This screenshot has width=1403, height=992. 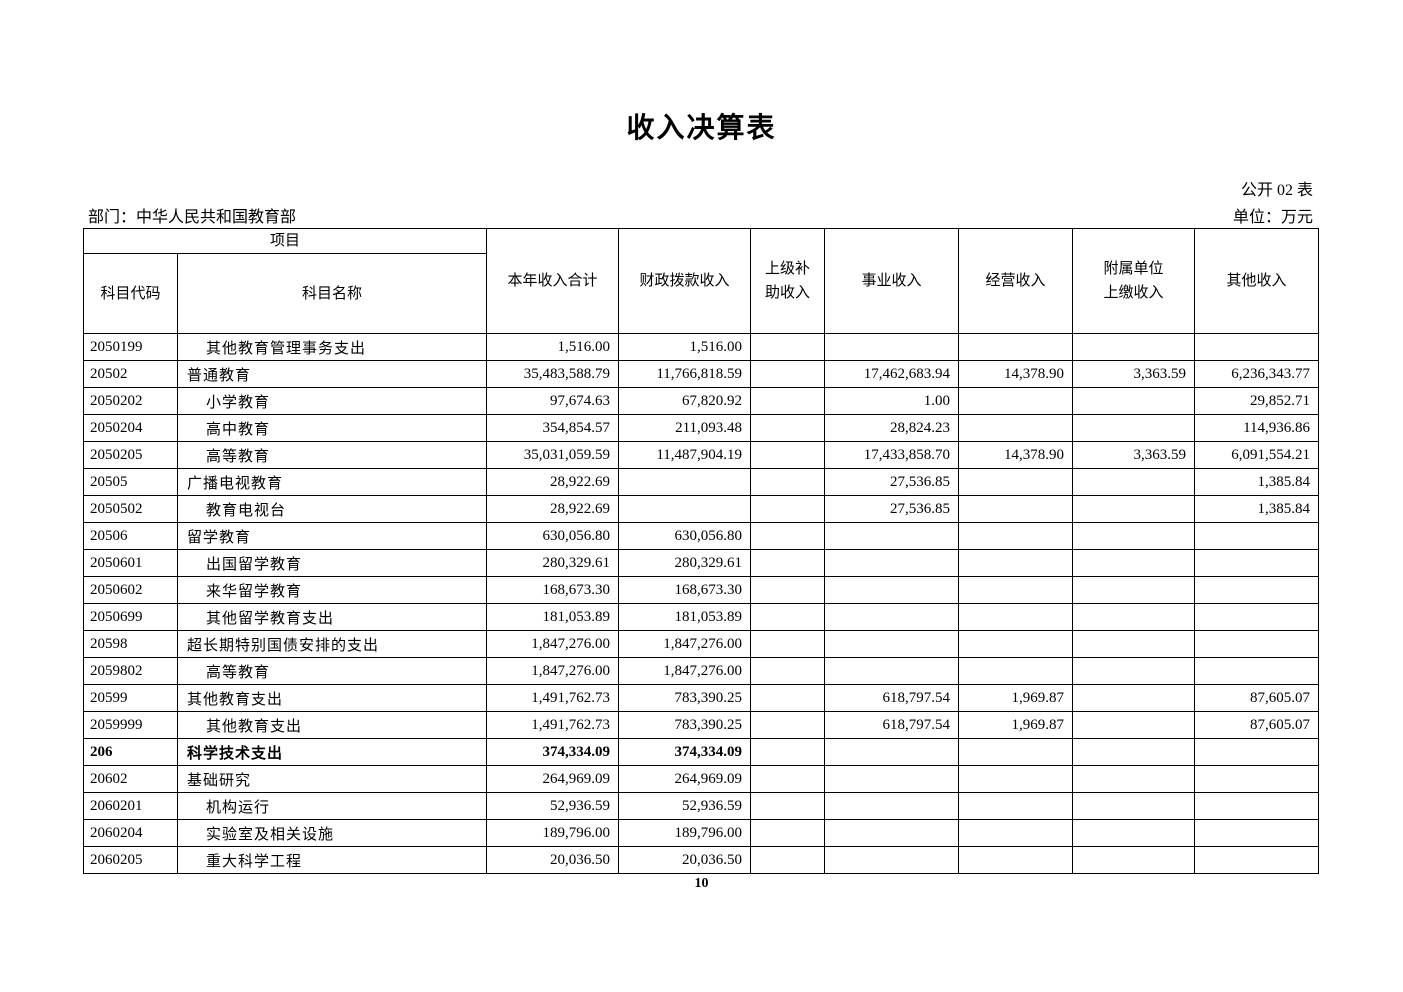 What do you see at coordinates (130, 401) in the screenshot?
I see `cell-code: 2050202` at bounding box center [130, 401].